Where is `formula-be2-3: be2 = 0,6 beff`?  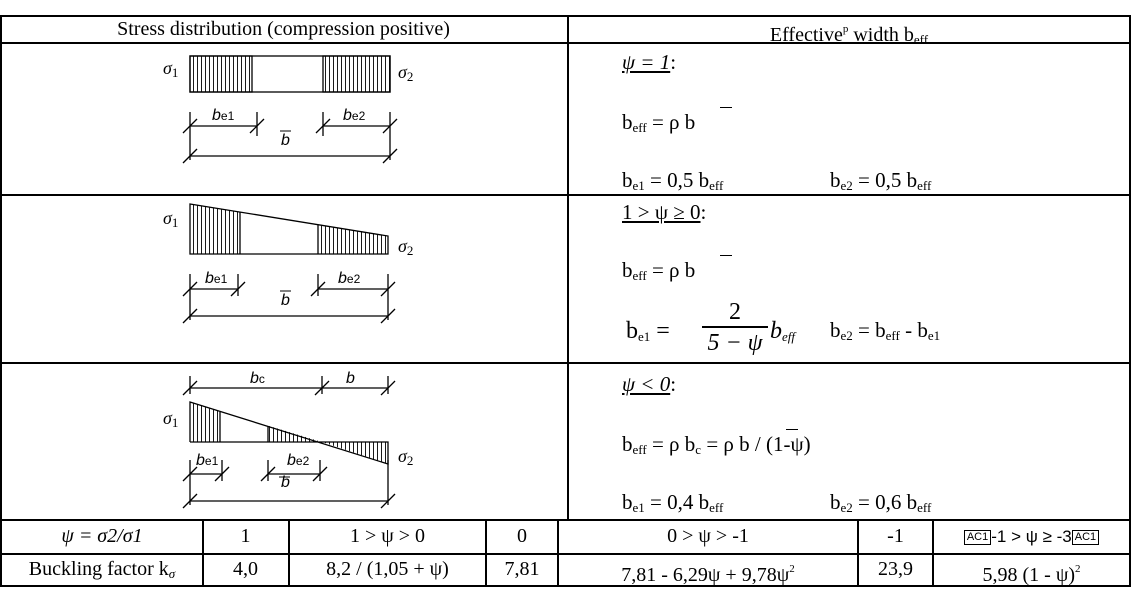
formula-be2-3: be2 = 0,6 beff is located at coordinates (881, 502).